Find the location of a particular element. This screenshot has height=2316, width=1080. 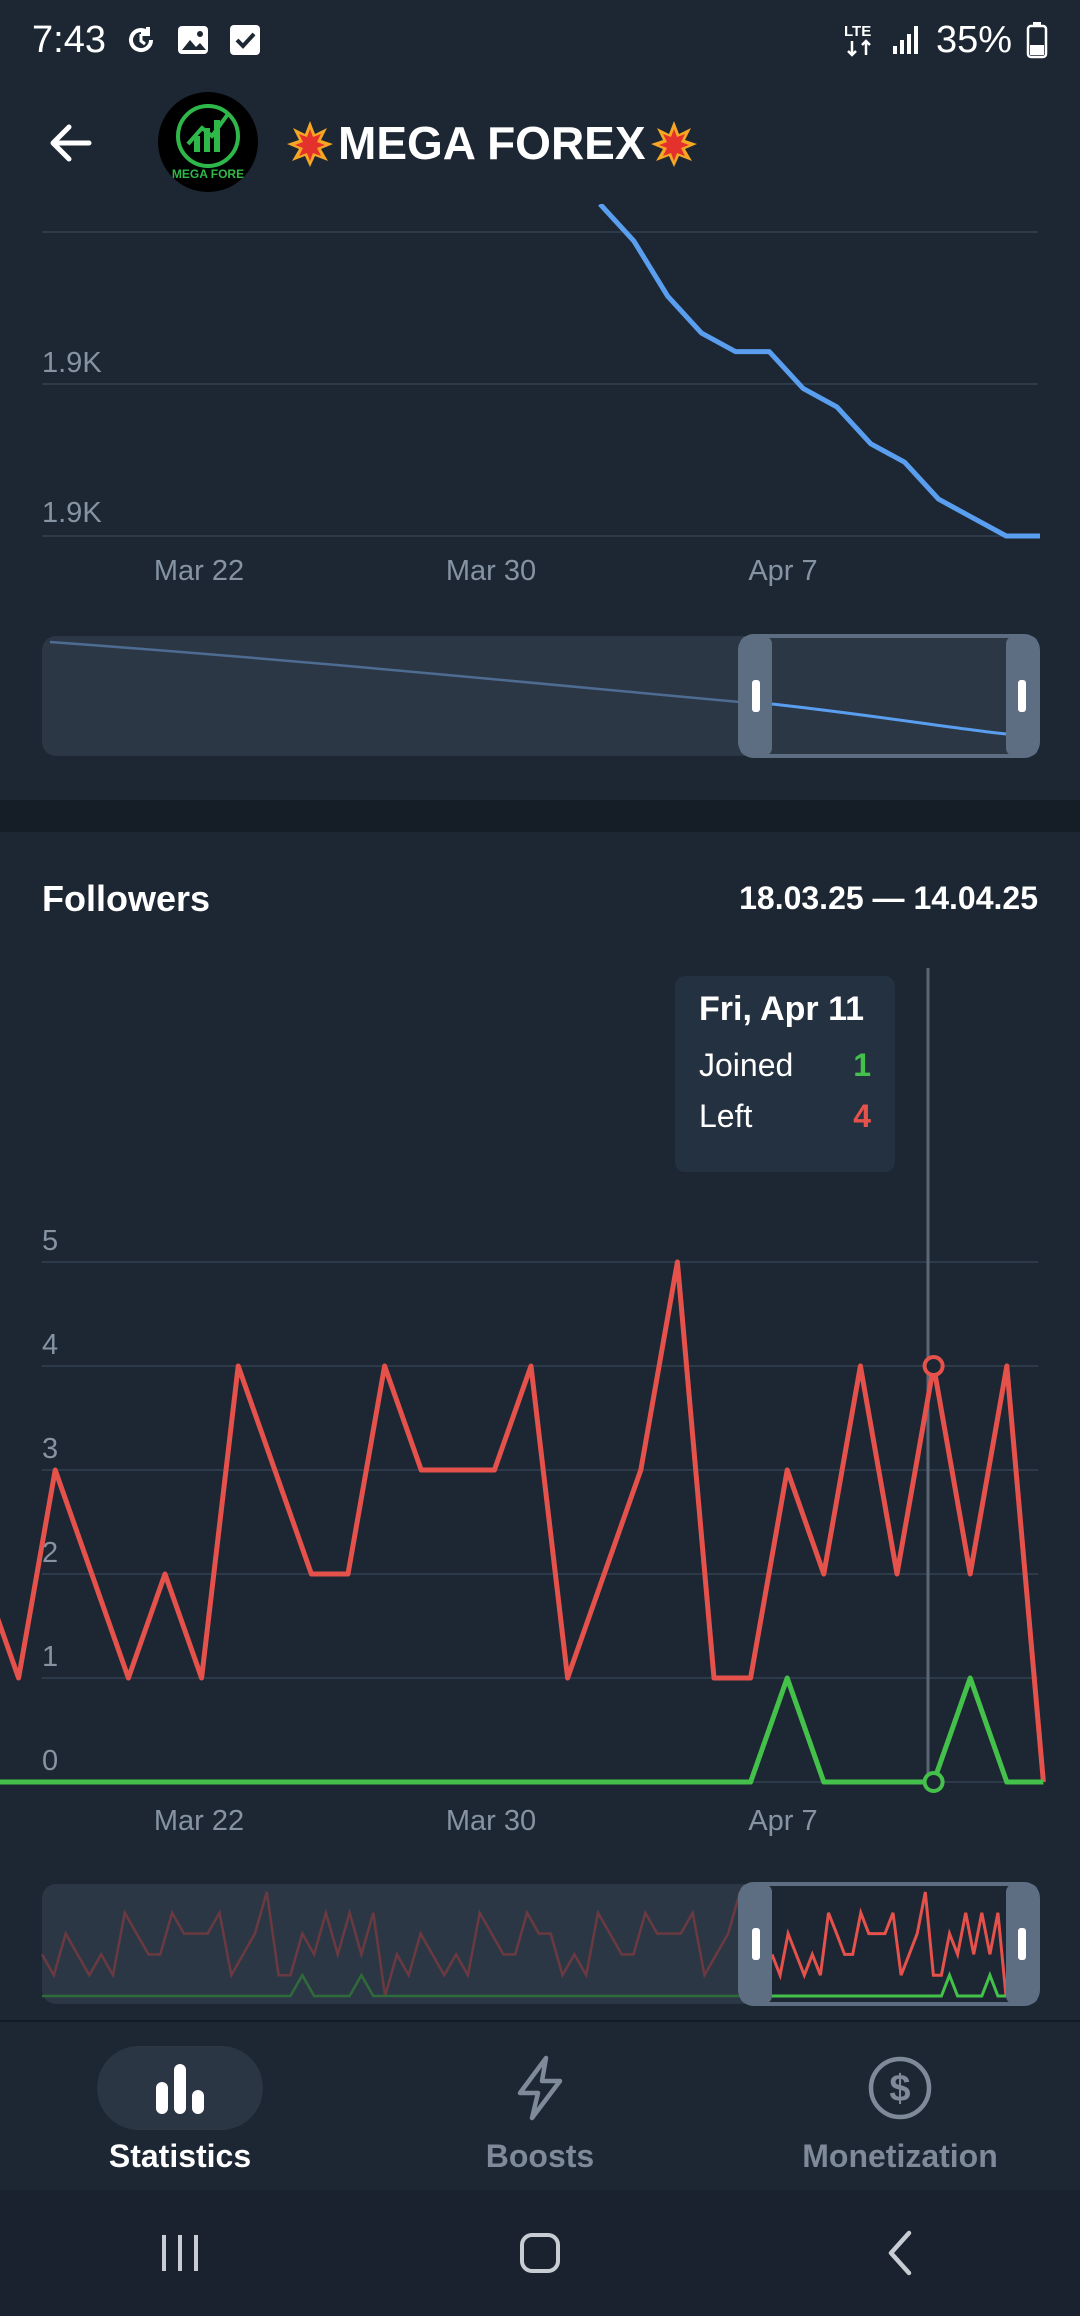

joined-series-line is located at coordinates (522, 1730).